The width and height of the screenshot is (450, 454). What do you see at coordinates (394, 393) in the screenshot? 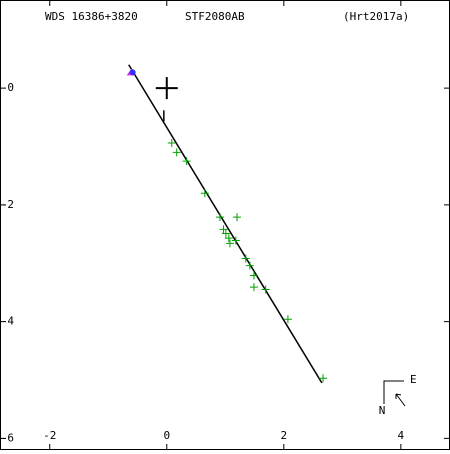
I see `compass` at bounding box center [394, 393].